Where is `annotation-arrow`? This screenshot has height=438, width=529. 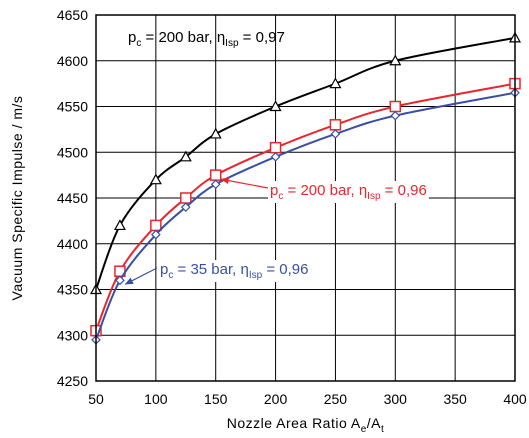
annotation-arrow is located at coordinates (244, 183).